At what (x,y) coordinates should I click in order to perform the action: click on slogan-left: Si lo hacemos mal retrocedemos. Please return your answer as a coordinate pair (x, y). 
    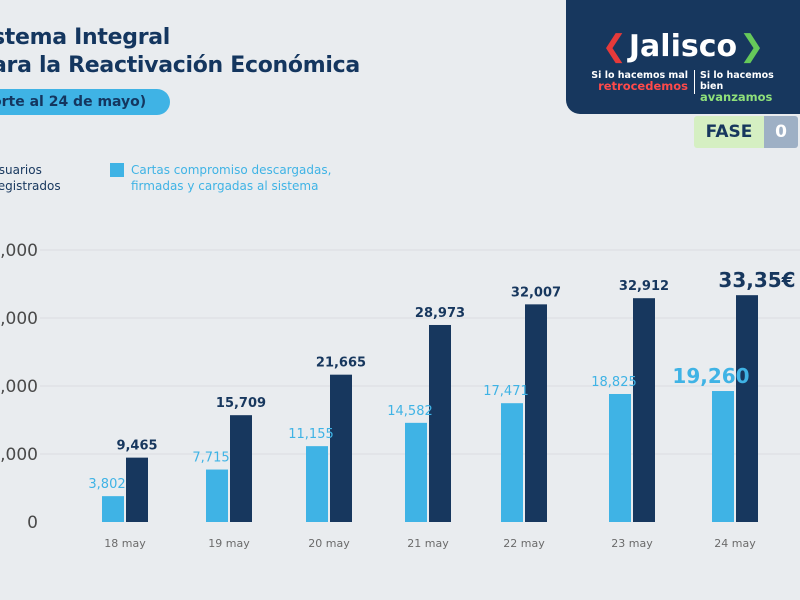
    Looking at the image, I should click on (639, 81).